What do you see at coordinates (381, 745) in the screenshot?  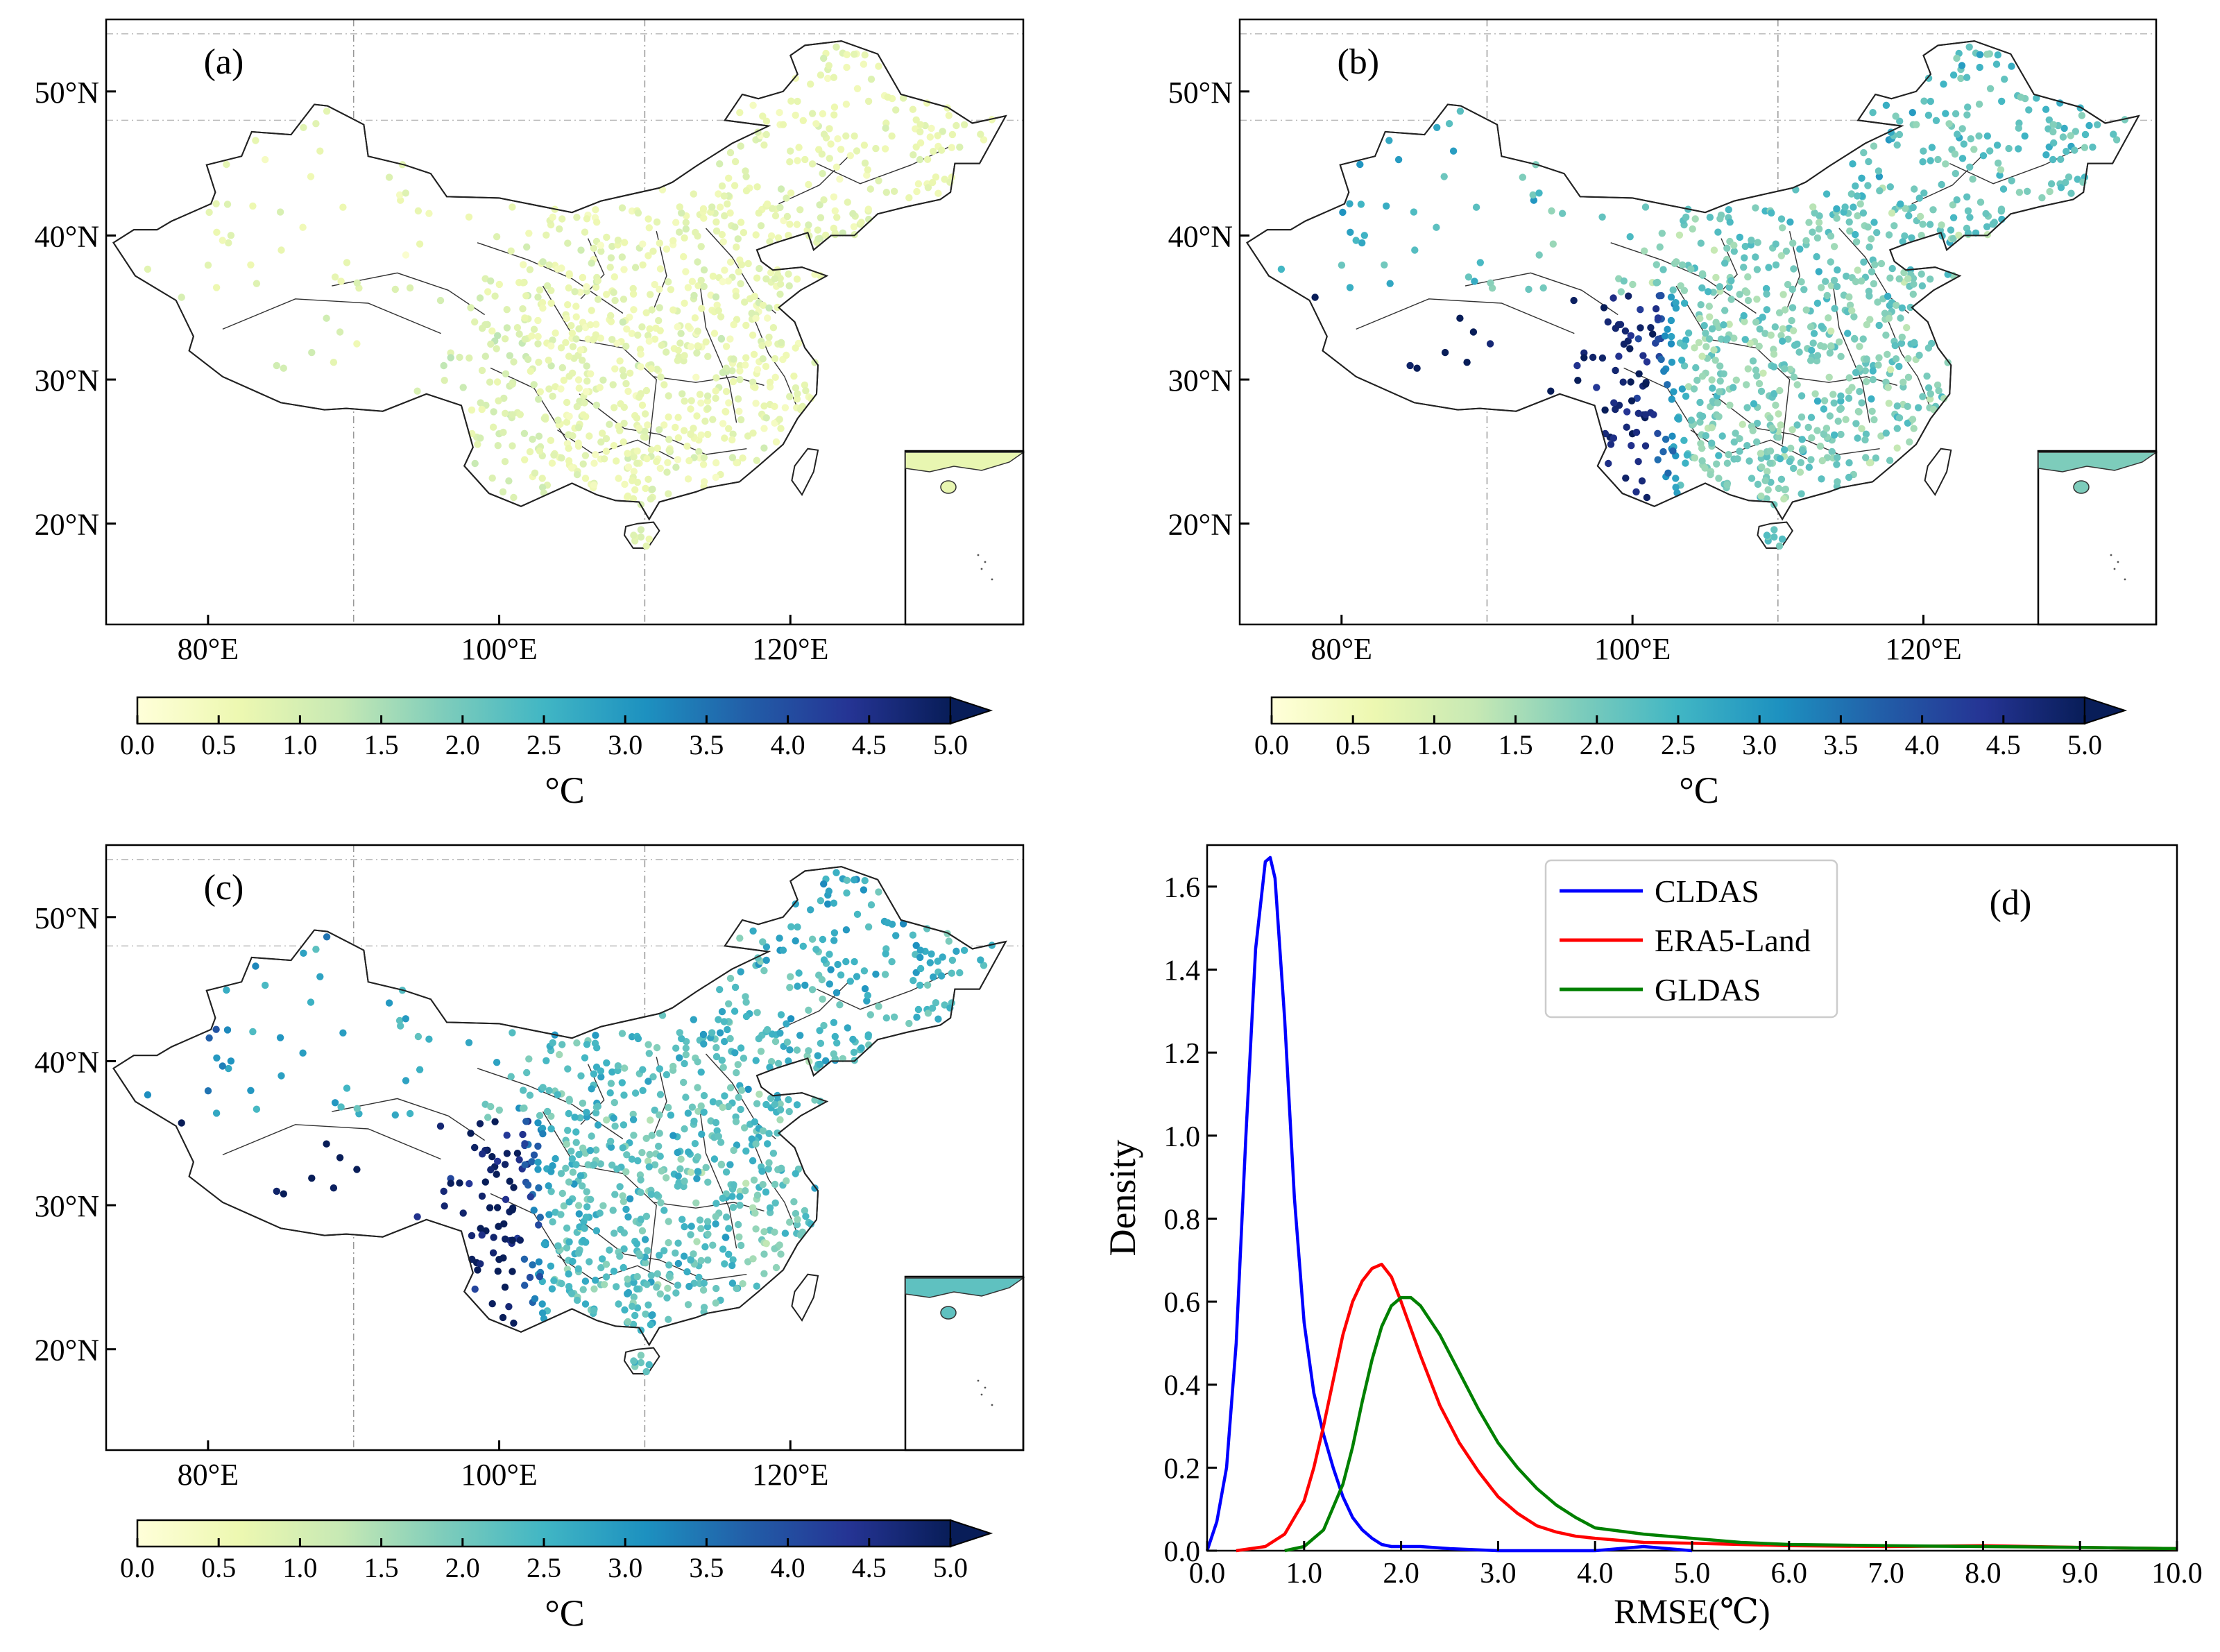 I see `colorbar-tick-label: 1.5` at bounding box center [381, 745].